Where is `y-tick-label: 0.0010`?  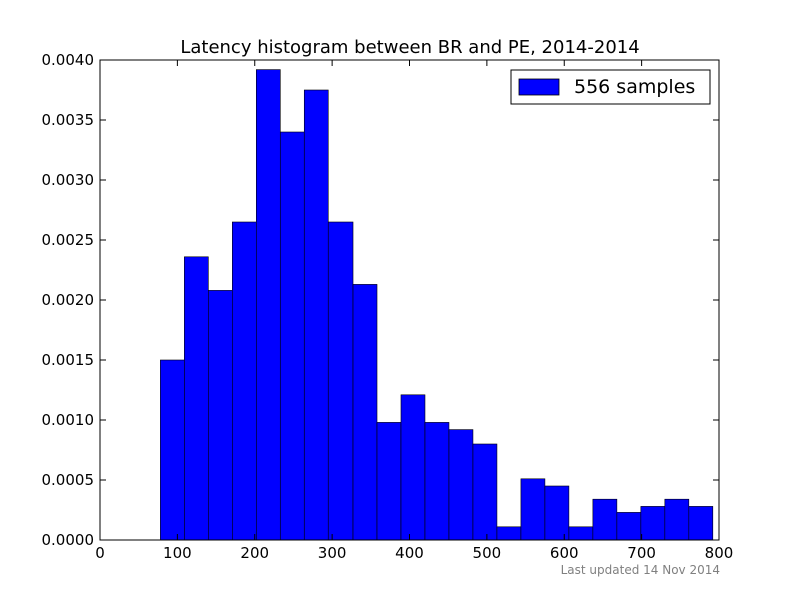
y-tick-label: 0.0010 is located at coordinates (68, 420).